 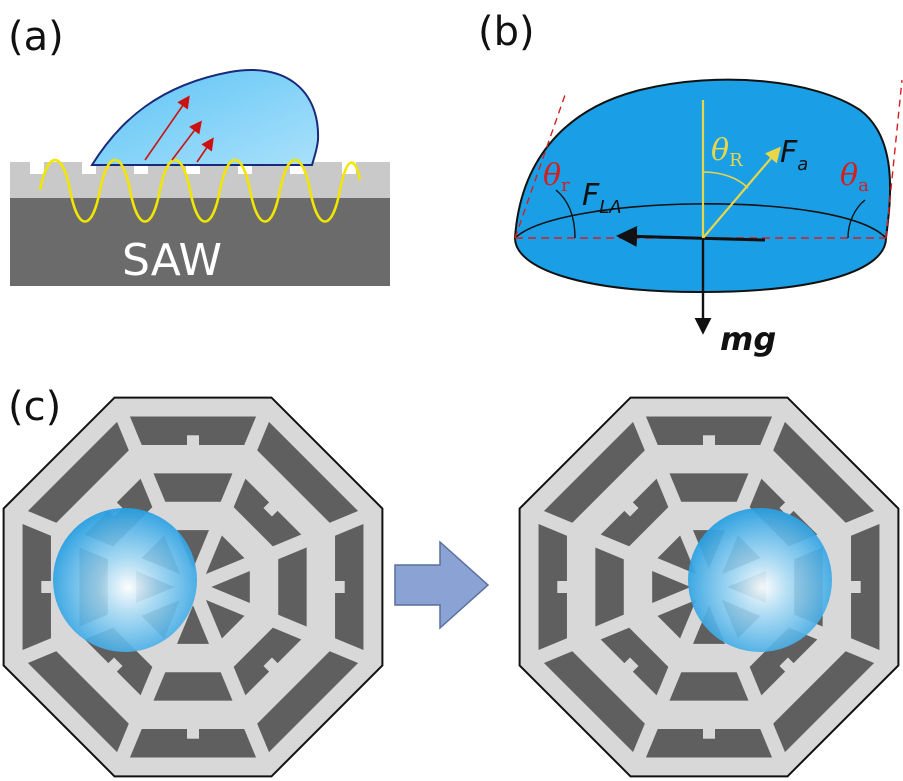 What do you see at coordinates (34, 407) in the screenshot?
I see `panel-c-label: (c)` at bounding box center [34, 407].